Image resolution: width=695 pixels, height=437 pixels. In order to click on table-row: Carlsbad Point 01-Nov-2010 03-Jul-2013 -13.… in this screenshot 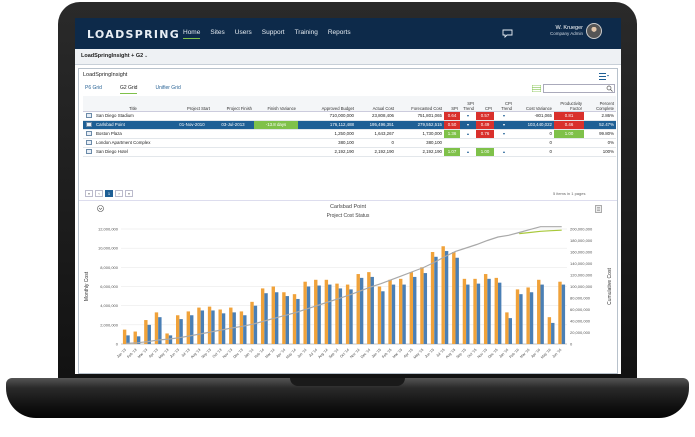, I will do `click(349, 125)`.